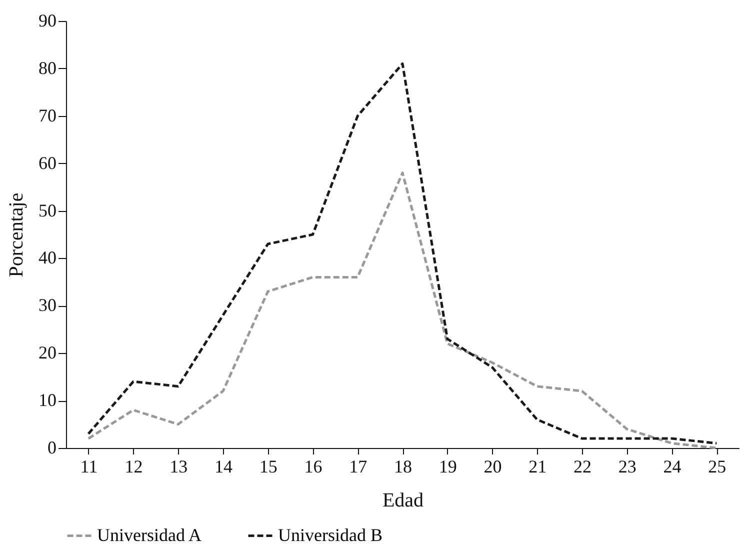 The width and height of the screenshot is (745, 551). I want to click on x-tick-label: 16, so click(313, 466).